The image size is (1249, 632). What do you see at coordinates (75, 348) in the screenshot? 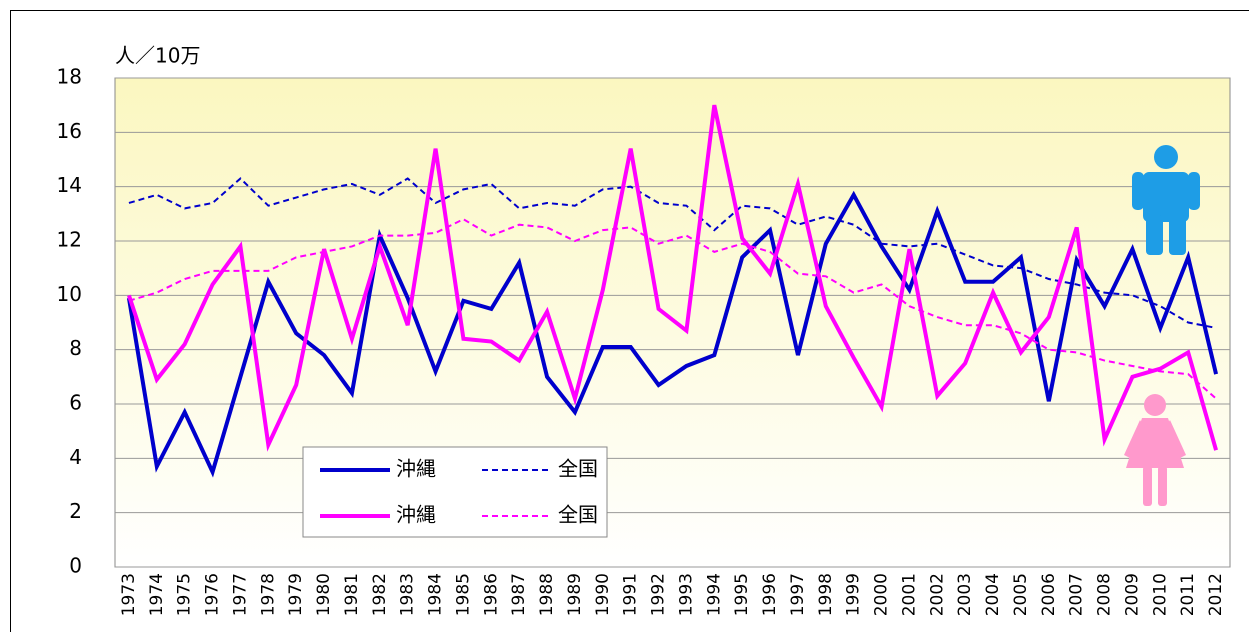
I see `y-tick-label: 8` at bounding box center [75, 348].